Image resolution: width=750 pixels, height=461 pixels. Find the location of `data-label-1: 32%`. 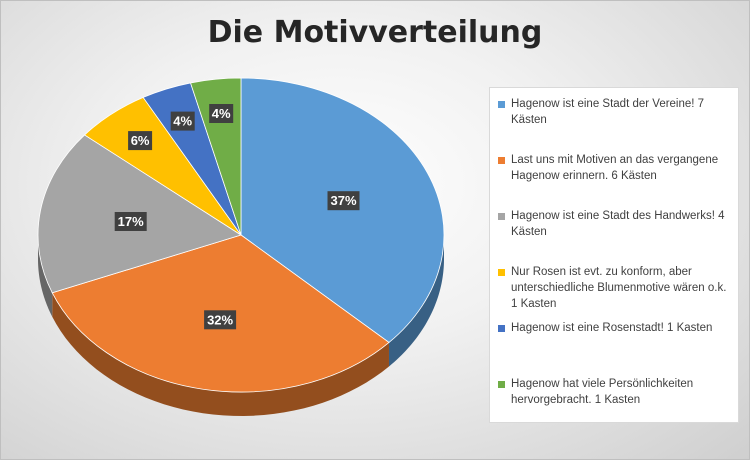

data-label-1: 32% is located at coordinates (220, 319).